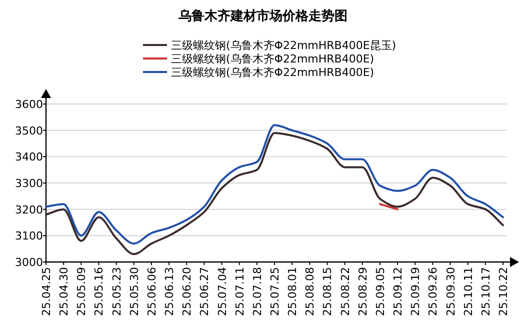 This screenshot has height=336, width=526. What do you see at coordinates (187, 291) in the screenshot?
I see `x-tick-label: 25.06.20` at bounding box center [187, 291].